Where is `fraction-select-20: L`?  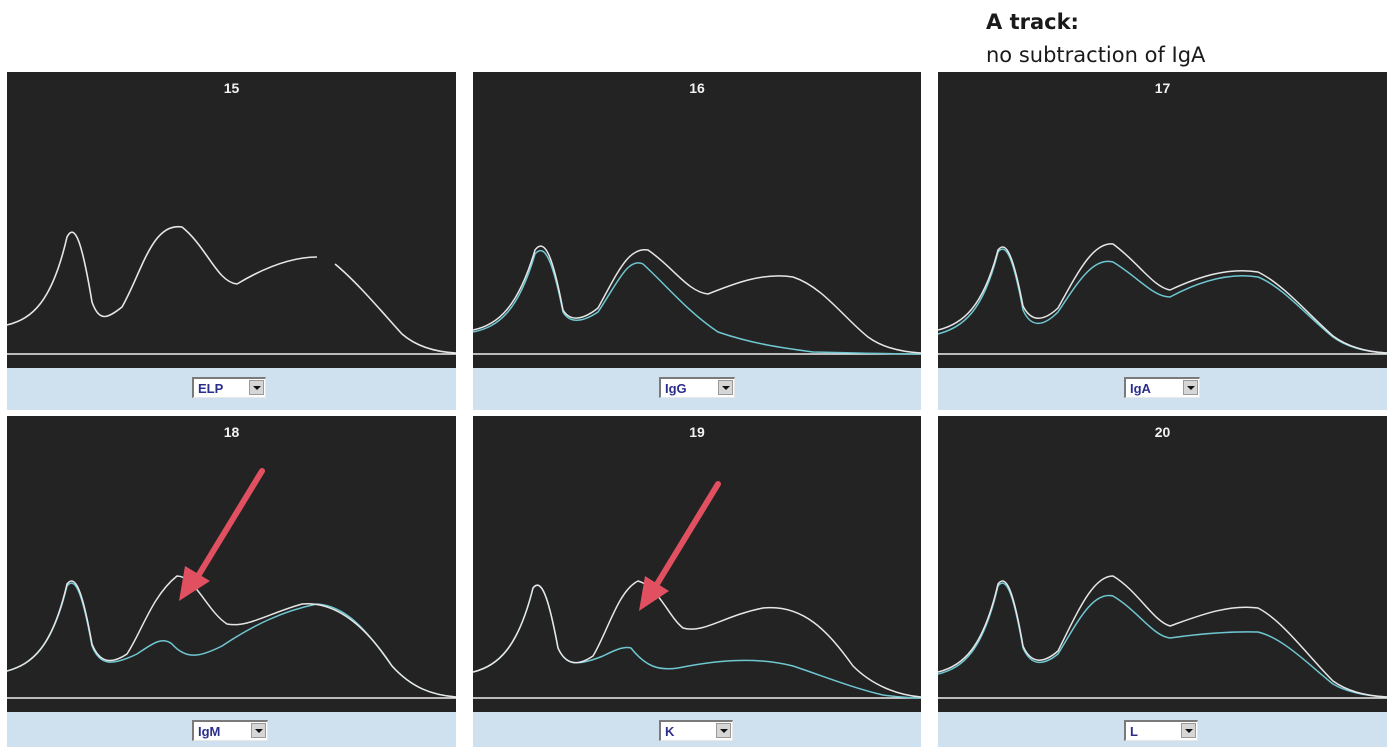 fraction-select-20: L is located at coordinates (1161, 730).